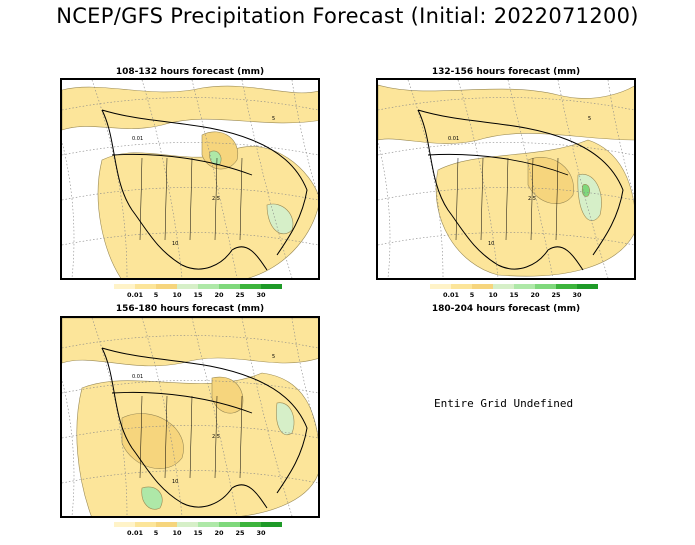  Describe the element at coordinates (198, 531) in the screenshot. I see `panel-3-legend: 0.01 5 10 15 20 25 30` at that location.